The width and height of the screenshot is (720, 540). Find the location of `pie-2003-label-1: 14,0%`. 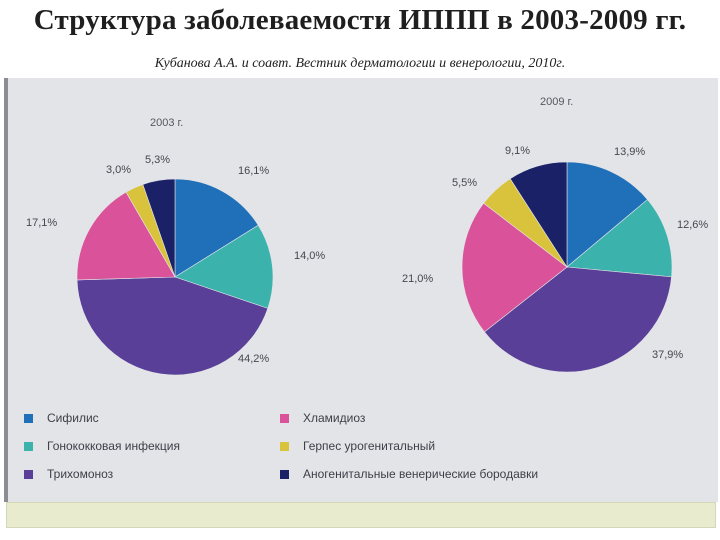

pie-2003-label-1: 14,0% is located at coordinates (309, 256).